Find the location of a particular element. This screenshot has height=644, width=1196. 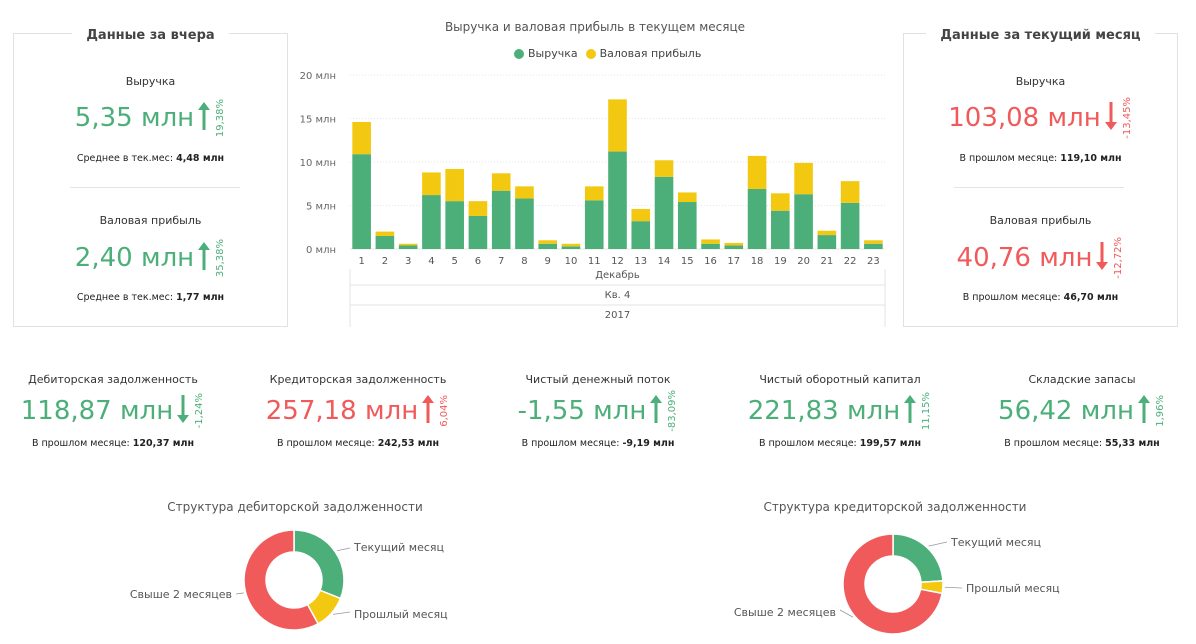

current-revenue-kpi: 103,08 млн -13,45% is located at coordinates (1040, 118).